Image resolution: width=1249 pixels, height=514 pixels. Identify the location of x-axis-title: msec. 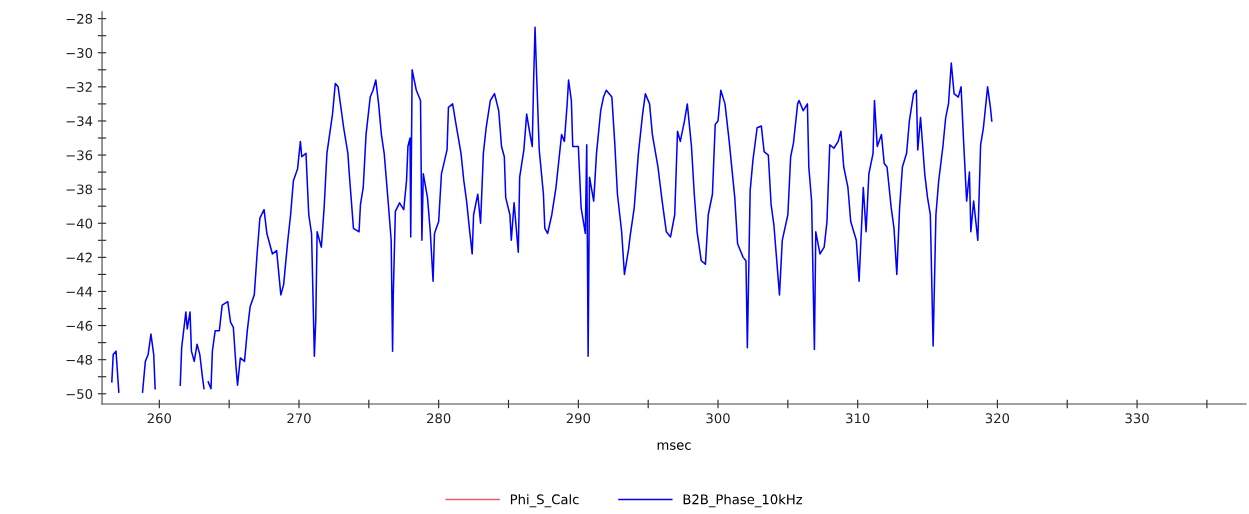
(674, 446).